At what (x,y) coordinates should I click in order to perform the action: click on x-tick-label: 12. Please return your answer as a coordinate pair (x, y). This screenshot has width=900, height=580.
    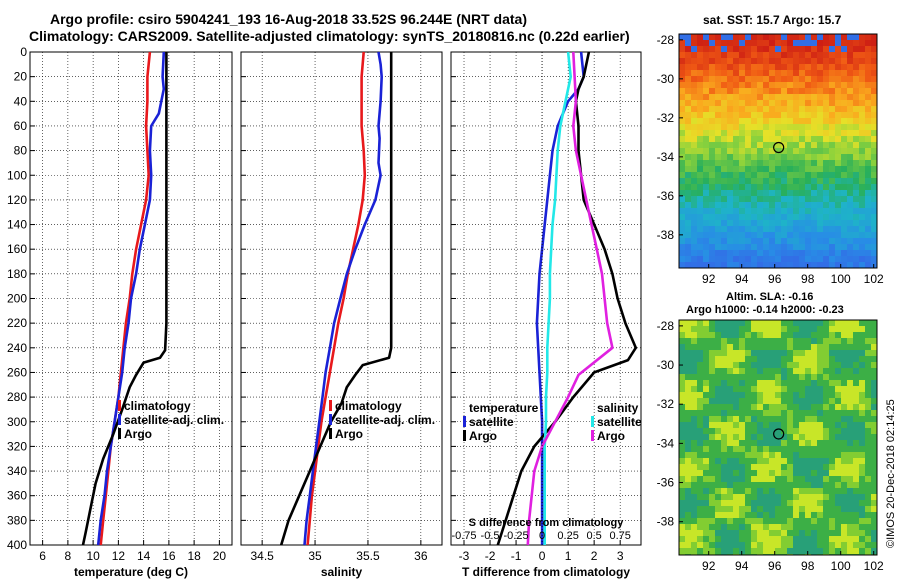
    Looking at the image, I should click on (119, 556).